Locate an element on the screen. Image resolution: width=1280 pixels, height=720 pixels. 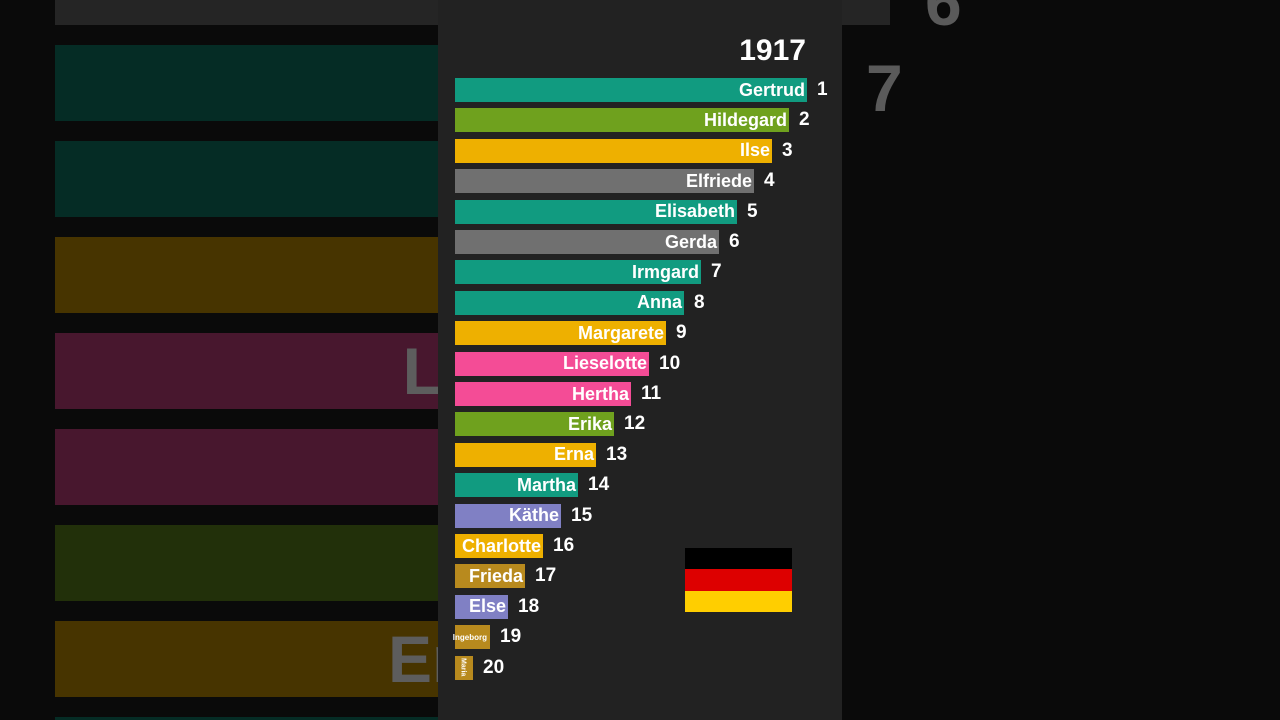
bar-gerda: Gerda is located at coordinates (587, 242).